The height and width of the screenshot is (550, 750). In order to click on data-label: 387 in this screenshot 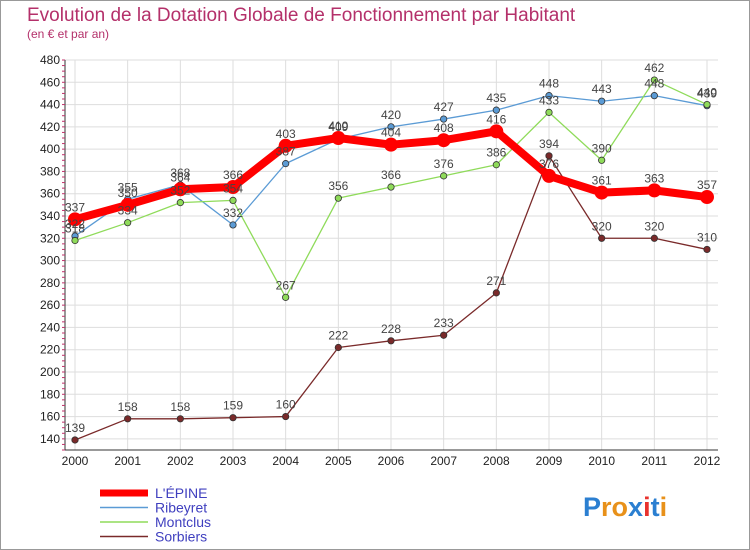, I will do `click(286, 152)`.